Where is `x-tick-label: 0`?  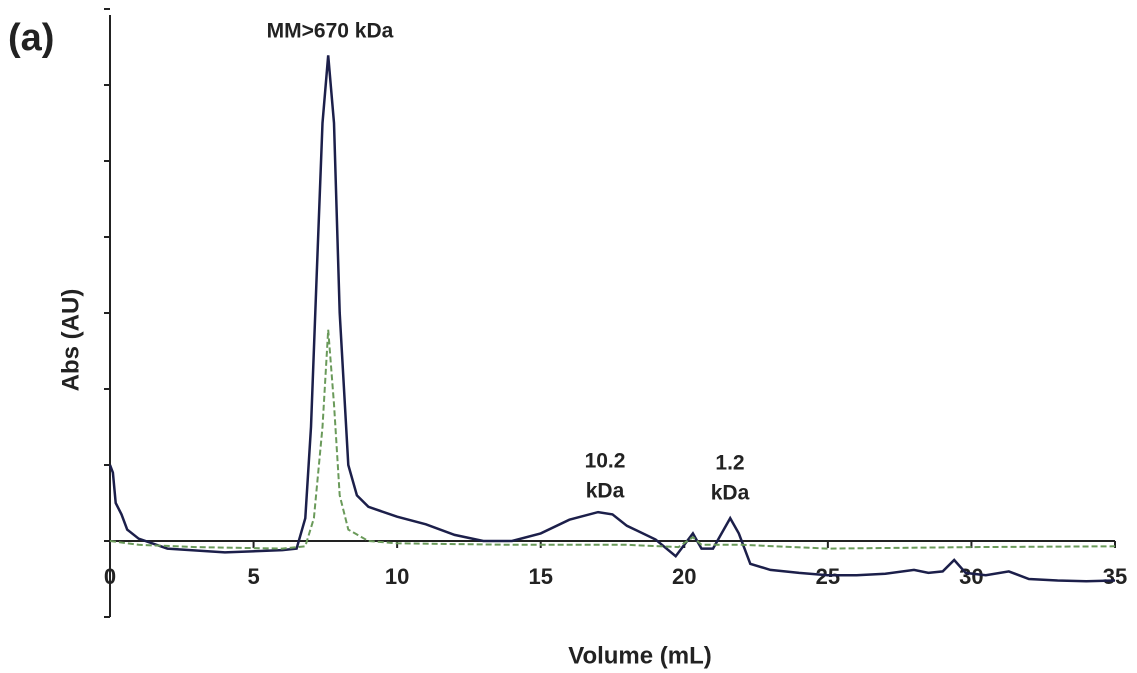 x-tick-label: 0 is located at coordinates (110, 576).